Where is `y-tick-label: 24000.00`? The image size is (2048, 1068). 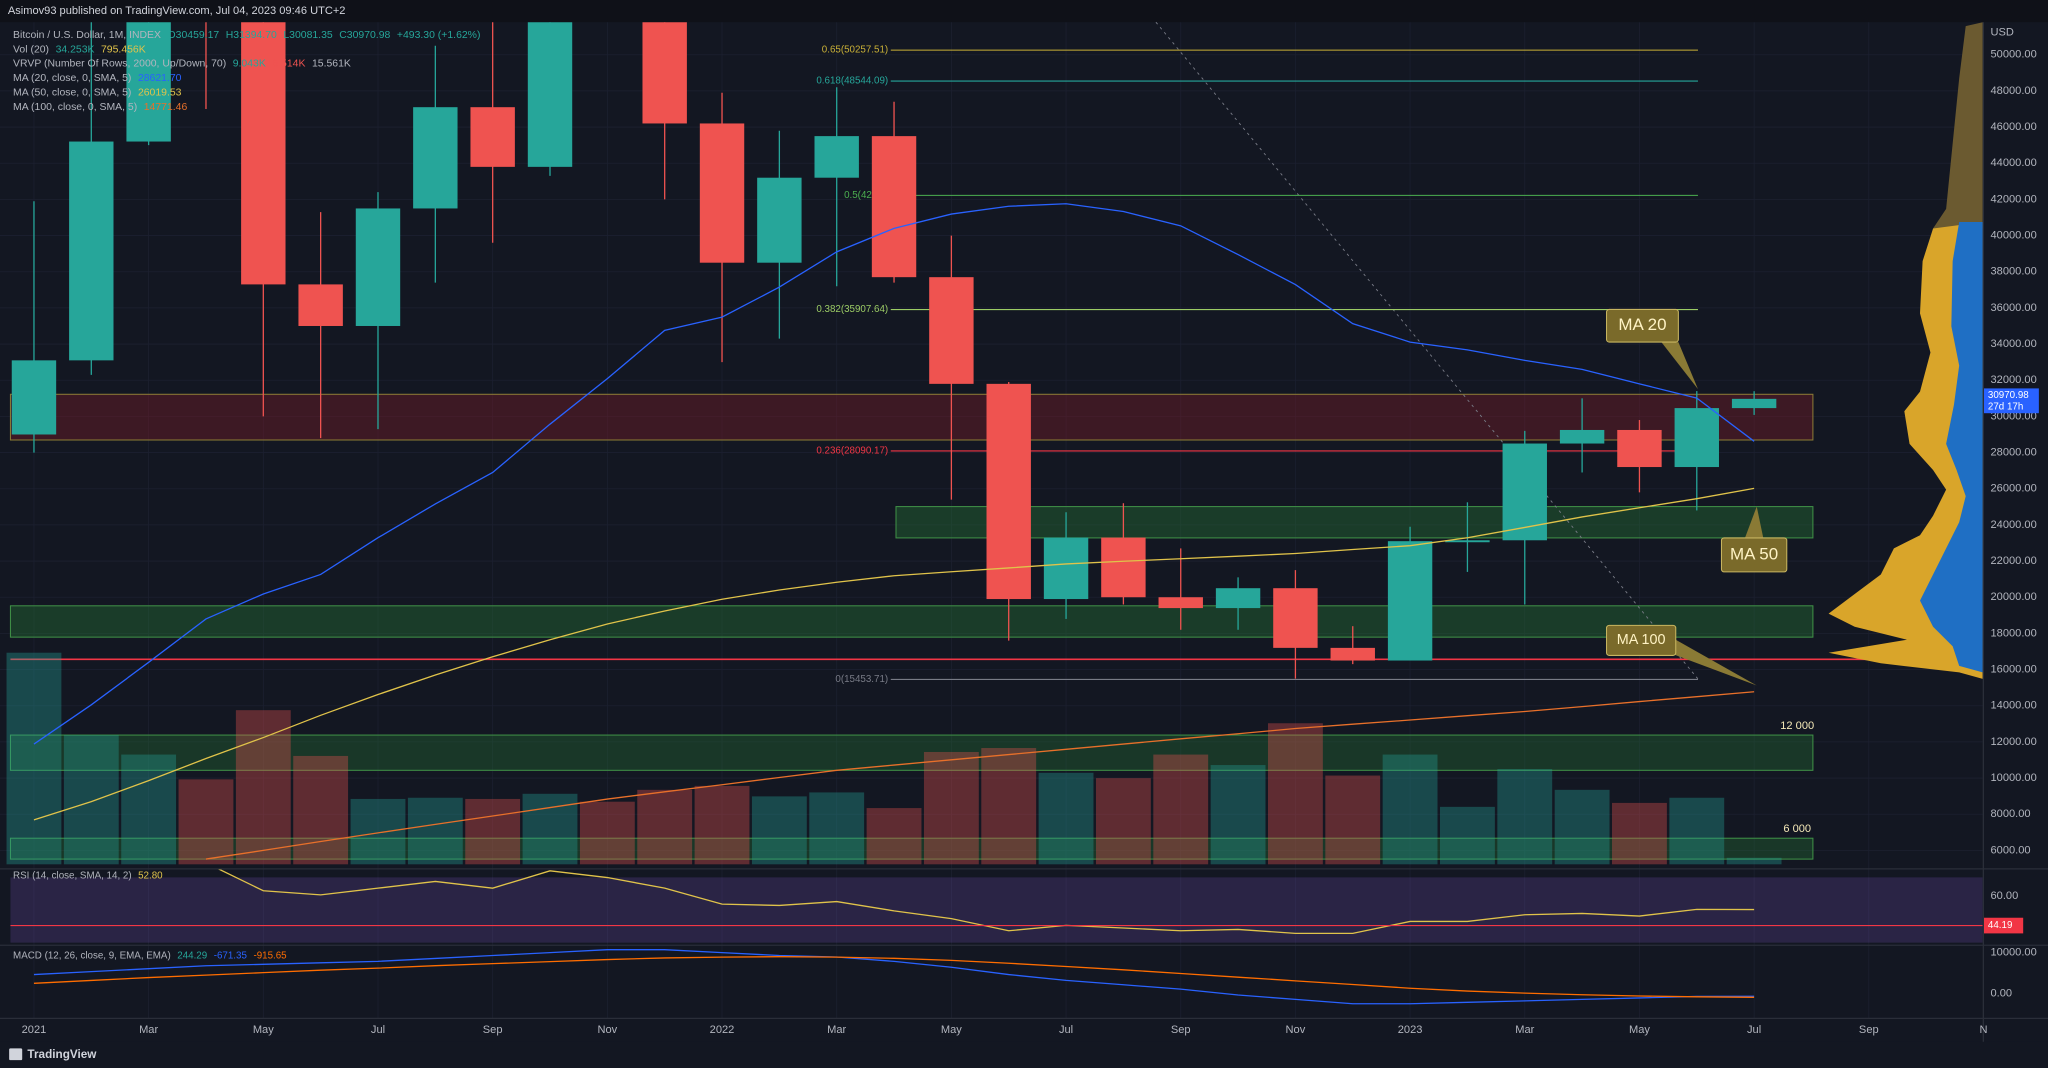 y-tick-label: 24000.00 is located at coordinates (2014, 525).